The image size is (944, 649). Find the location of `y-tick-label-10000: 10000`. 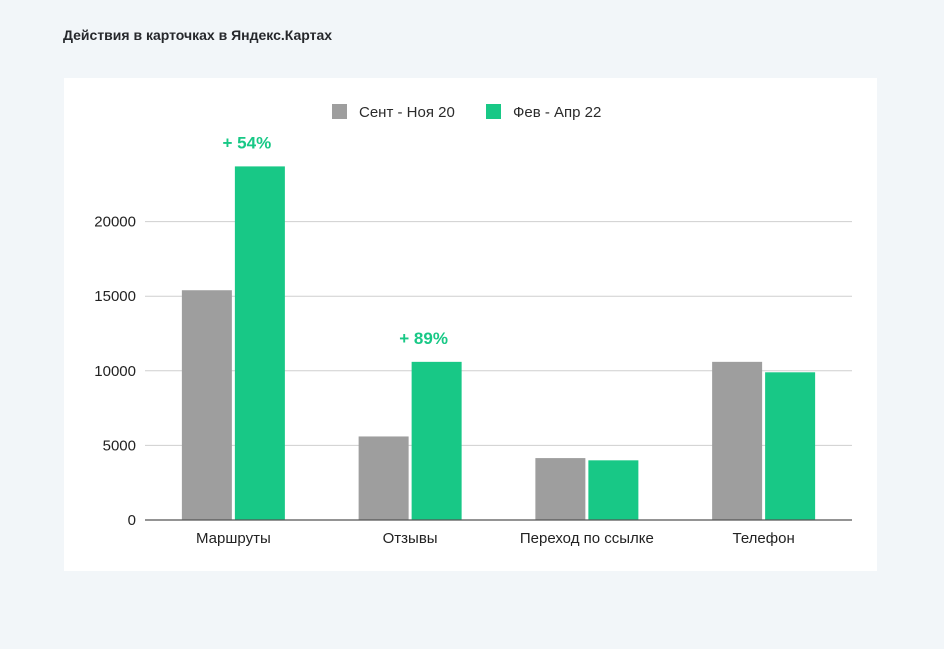

y-tick-label-10000: 10000 is located at coordinates (115, 371).